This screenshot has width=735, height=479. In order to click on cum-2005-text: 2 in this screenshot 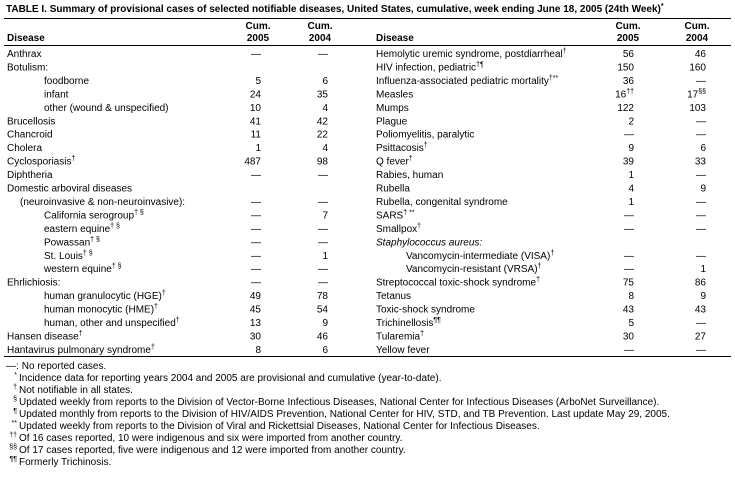, I will do `click(631, 121)`.